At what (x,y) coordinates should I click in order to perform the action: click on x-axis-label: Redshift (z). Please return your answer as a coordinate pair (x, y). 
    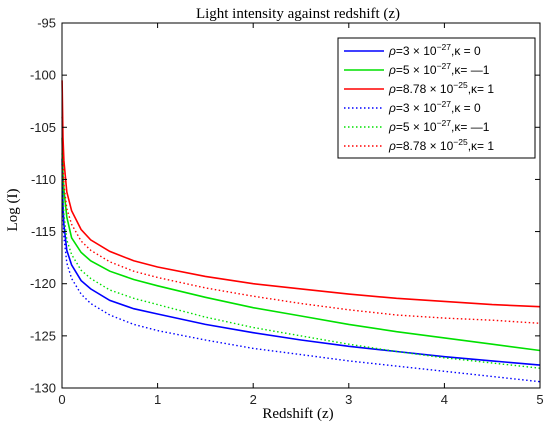
    Looking at the image, I should click on (297, 414).